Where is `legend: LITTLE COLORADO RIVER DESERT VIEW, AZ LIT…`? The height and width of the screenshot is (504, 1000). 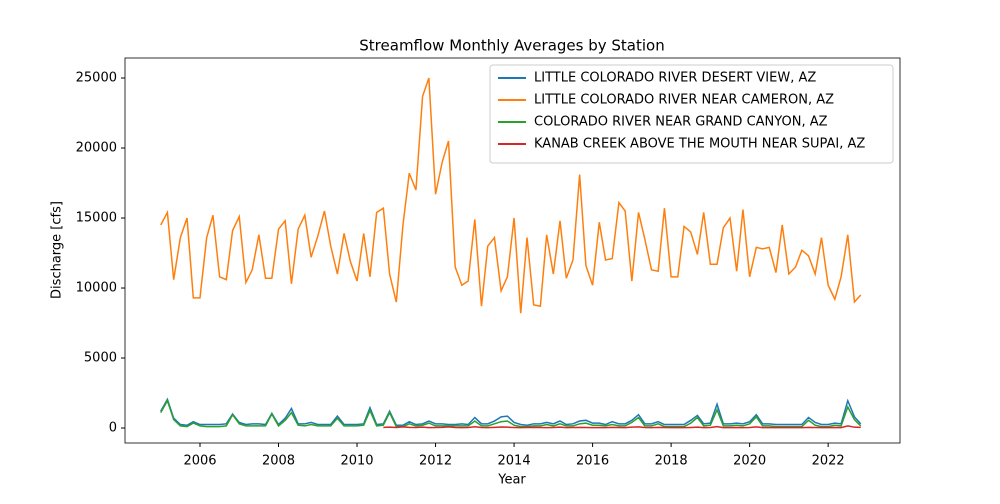 legend: LITTLE COLORADO RIVER DESERT VIEW, AZ LIT… is located at coordinates (691, 114).